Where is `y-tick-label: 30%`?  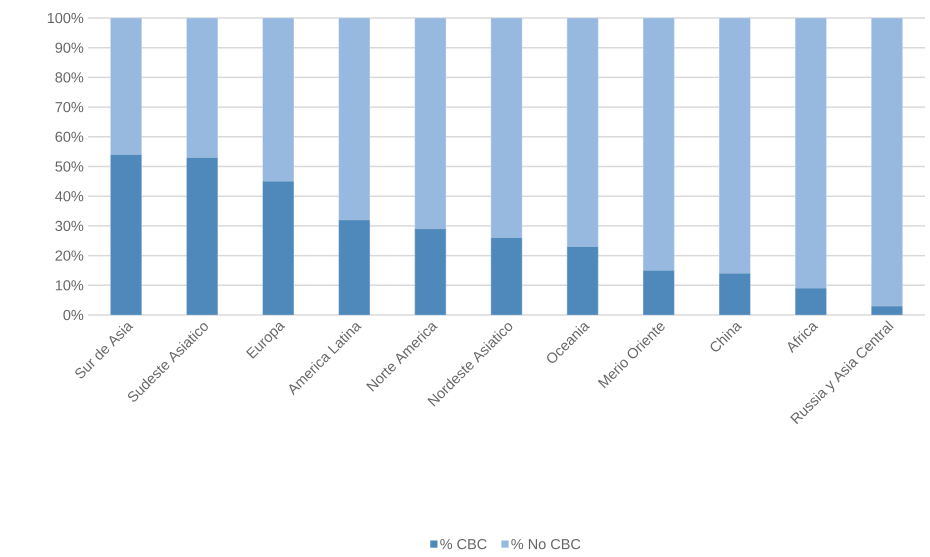
y-tick-label: 30% is located at coordinates (69, 226).